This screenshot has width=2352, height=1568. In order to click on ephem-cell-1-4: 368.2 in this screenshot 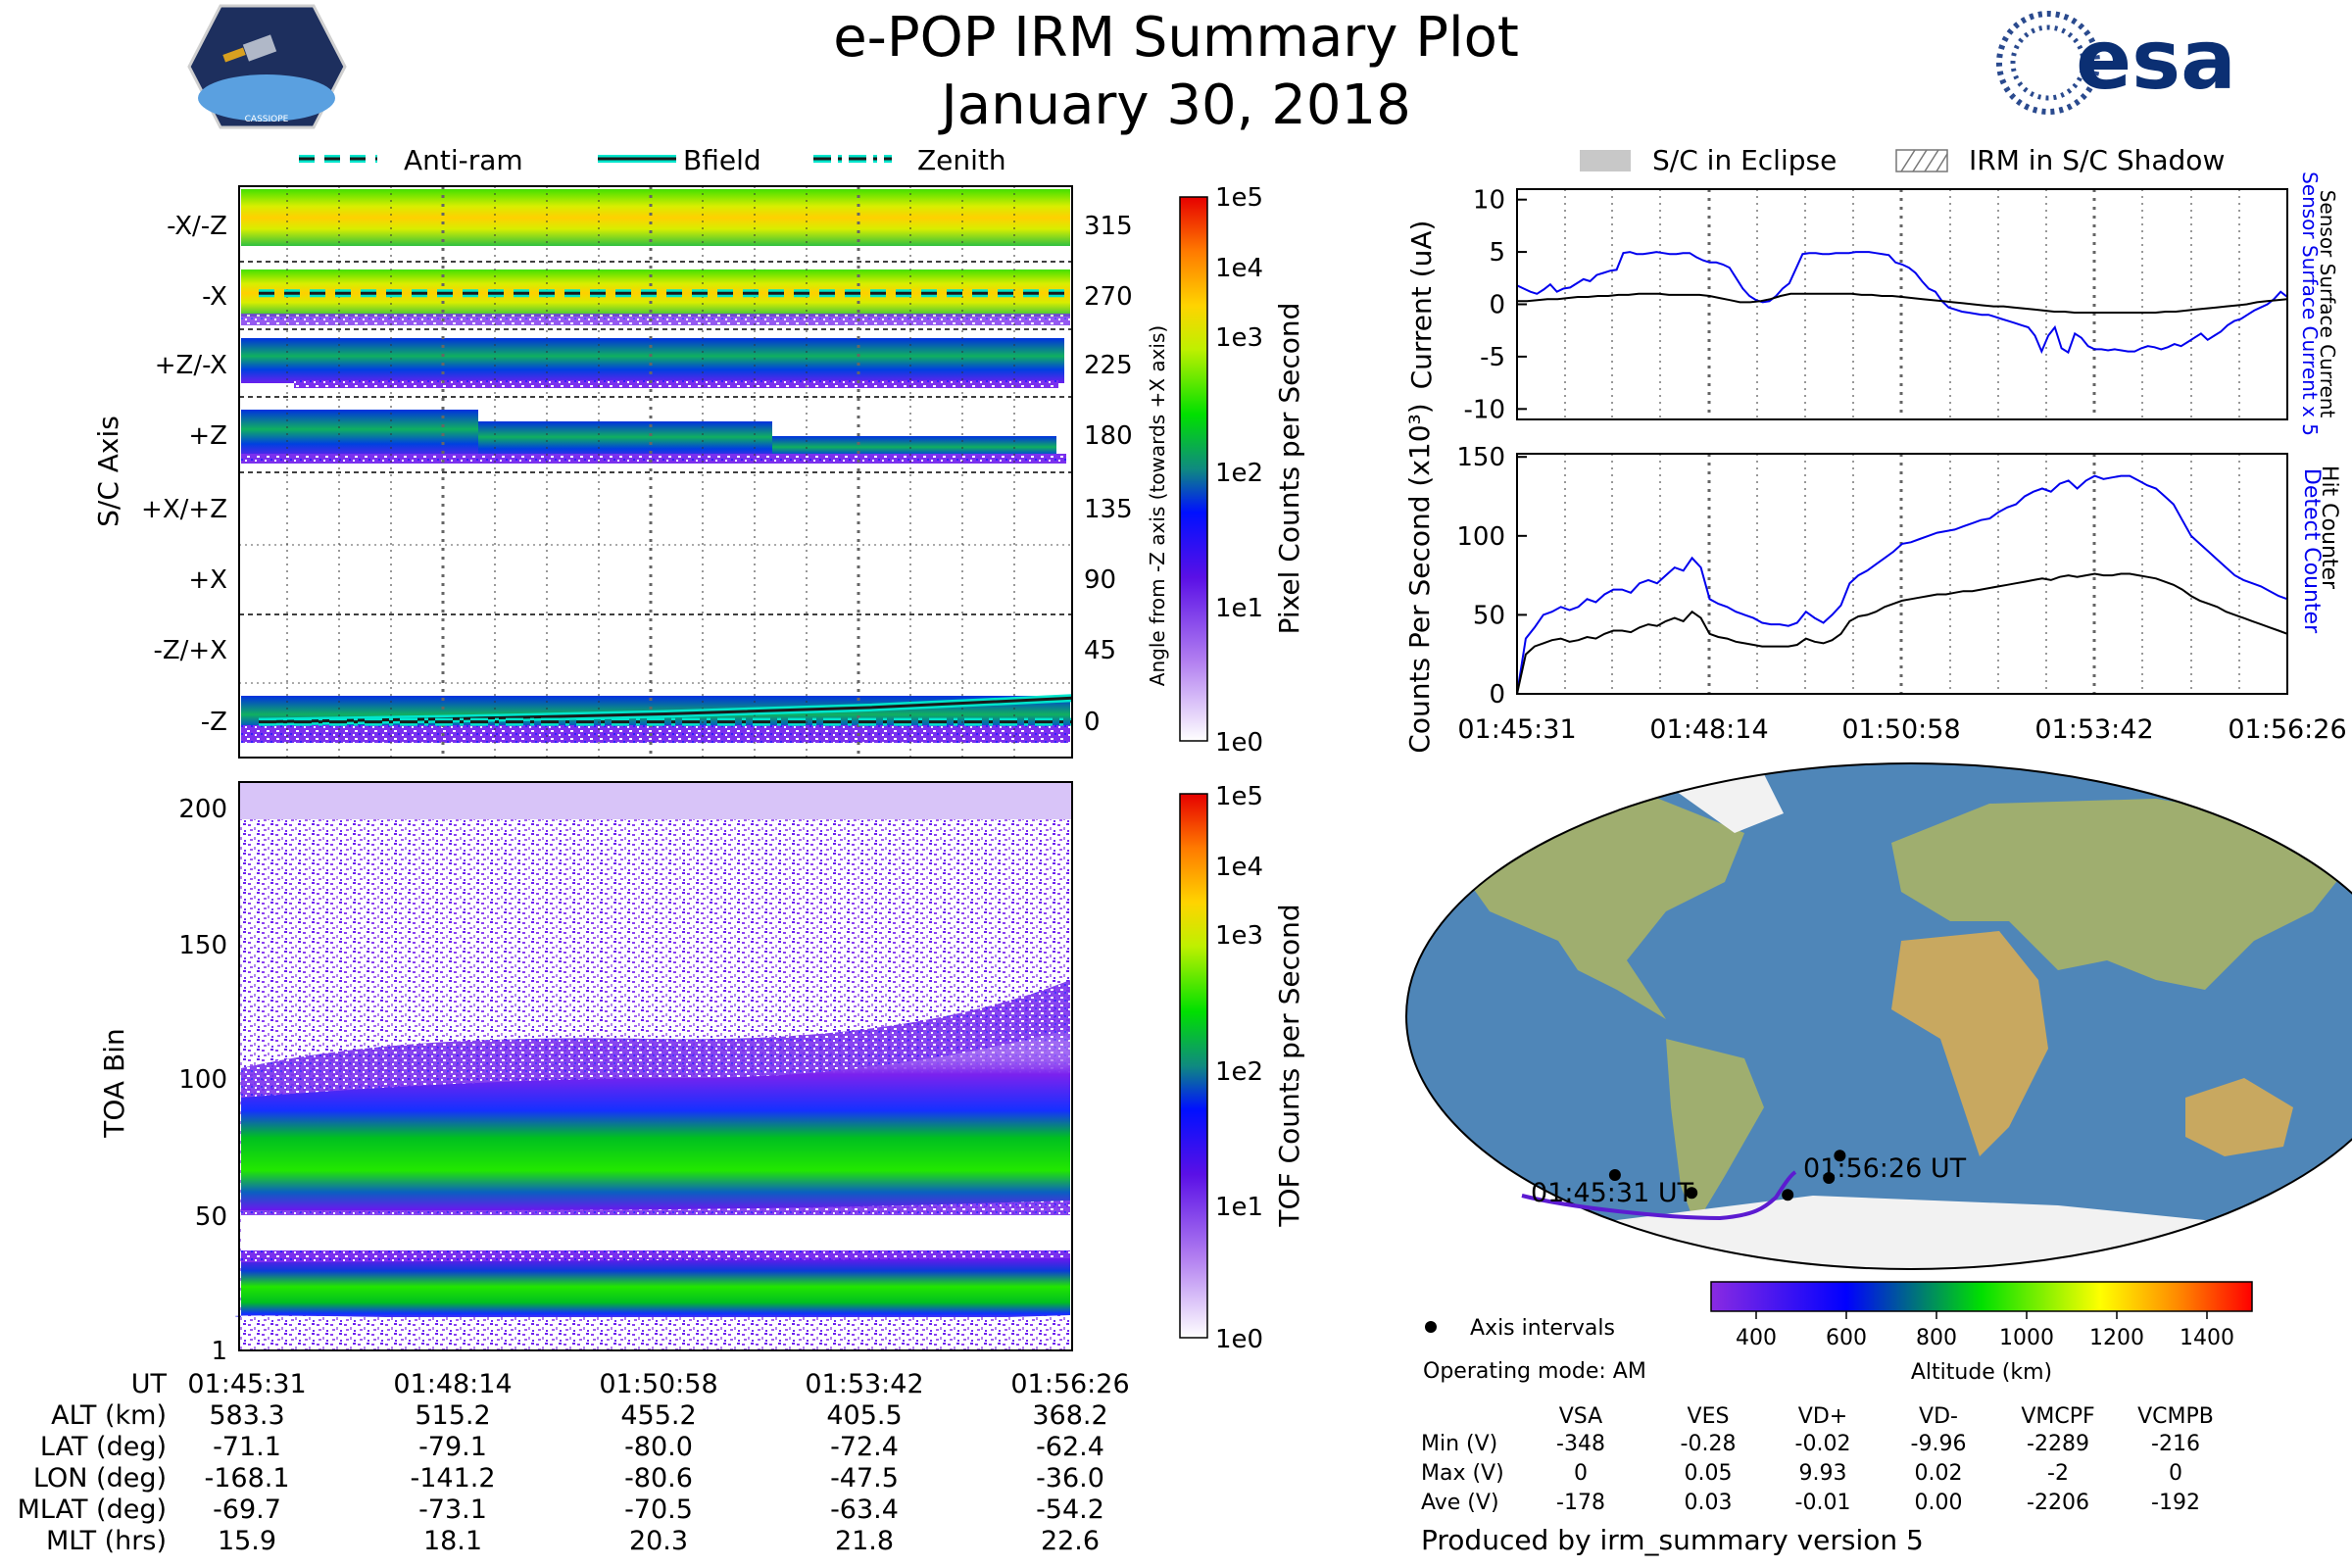, I will do `click(1069, 1415)`.